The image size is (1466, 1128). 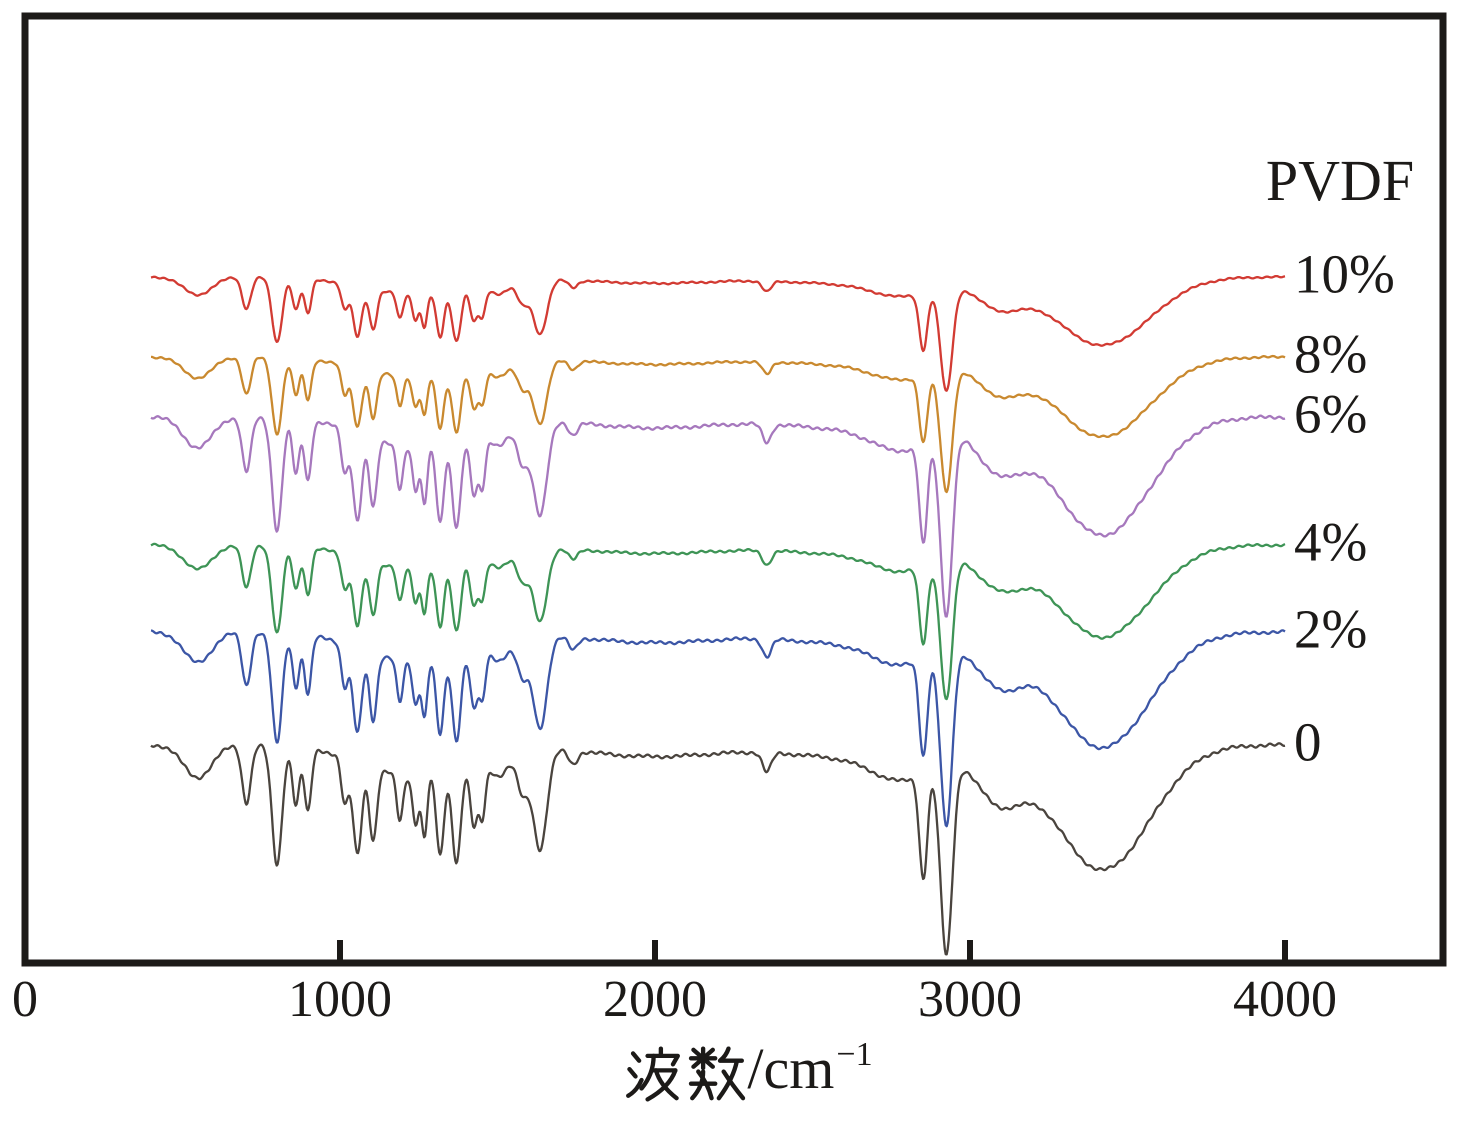 What do you see at coordinates (655, 999) in the screenshot?
I see `x-tick-label-2000: 2000` at bounding box center [655, 999].